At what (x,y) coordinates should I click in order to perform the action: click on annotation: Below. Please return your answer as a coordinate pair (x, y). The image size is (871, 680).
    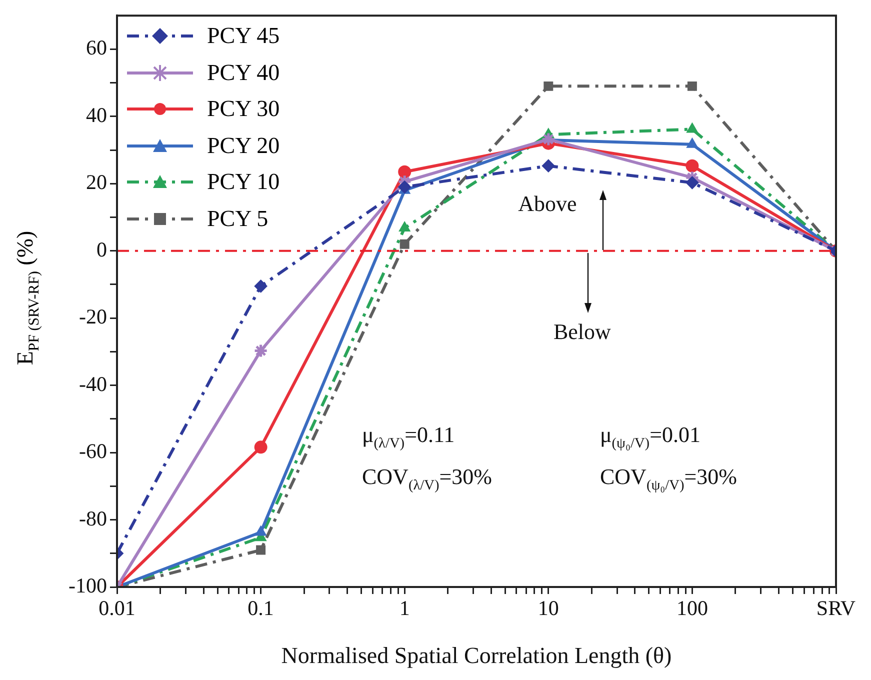
    Looking at the image, I should click on (582, 331).